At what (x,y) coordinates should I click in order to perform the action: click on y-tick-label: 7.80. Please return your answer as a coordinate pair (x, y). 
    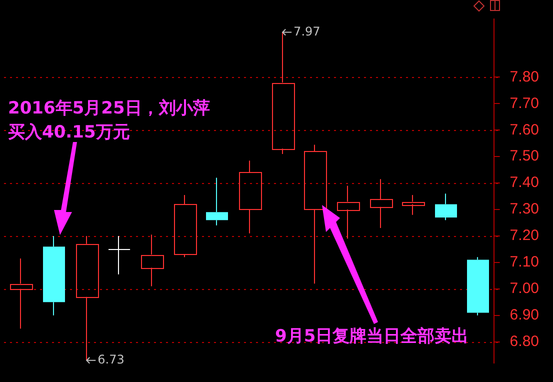
    Looking at the image, I should click on (525, 77).